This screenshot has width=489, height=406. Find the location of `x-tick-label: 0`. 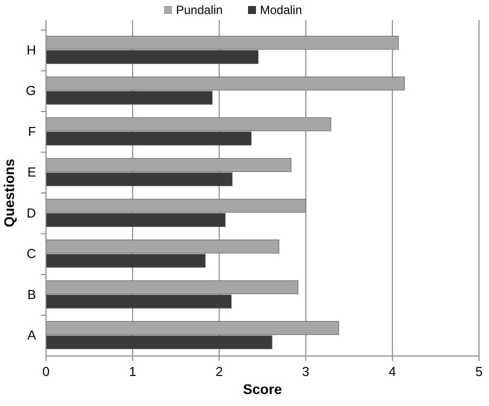

x-tick-label: 0 is located at coordinates (46, 371).